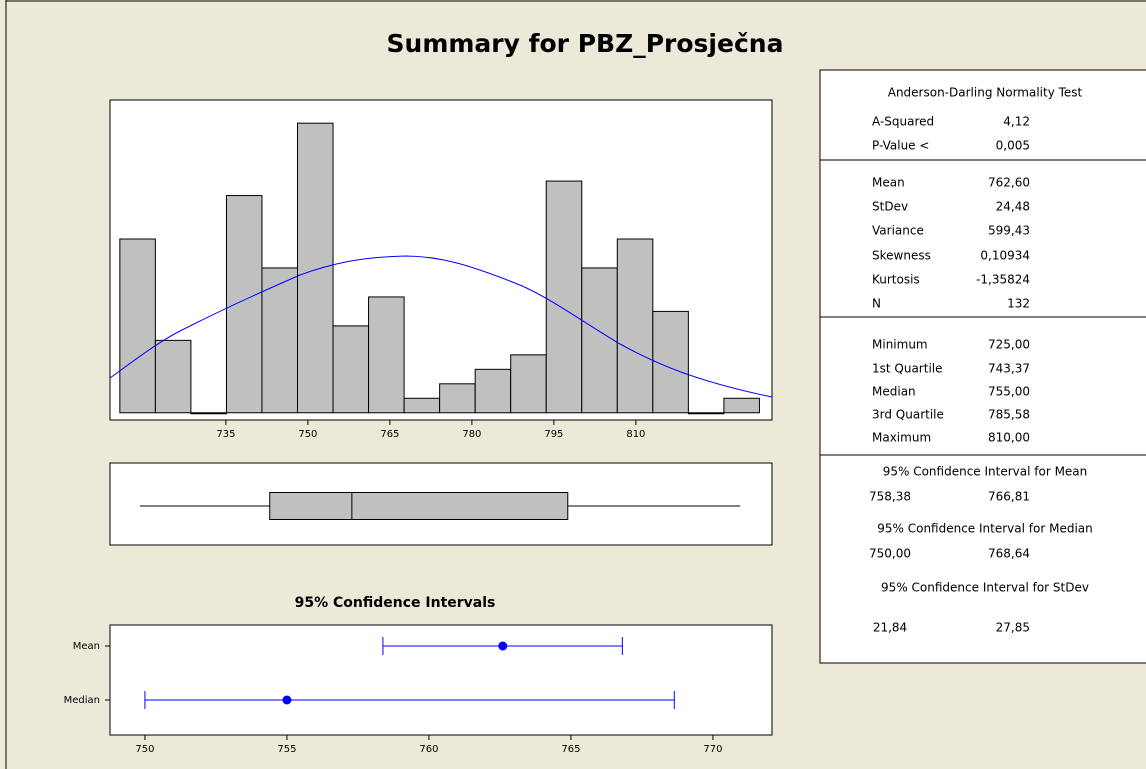 The height and width of the screenshot is (769, 1146). What do you see at coordinates (898, 231) in the screenshot?
I see `stat-label: Variance` at bounding box center [898, 231].